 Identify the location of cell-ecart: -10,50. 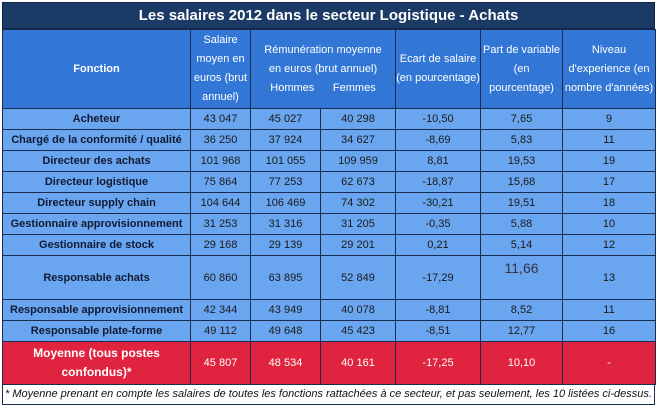
(438, 119).